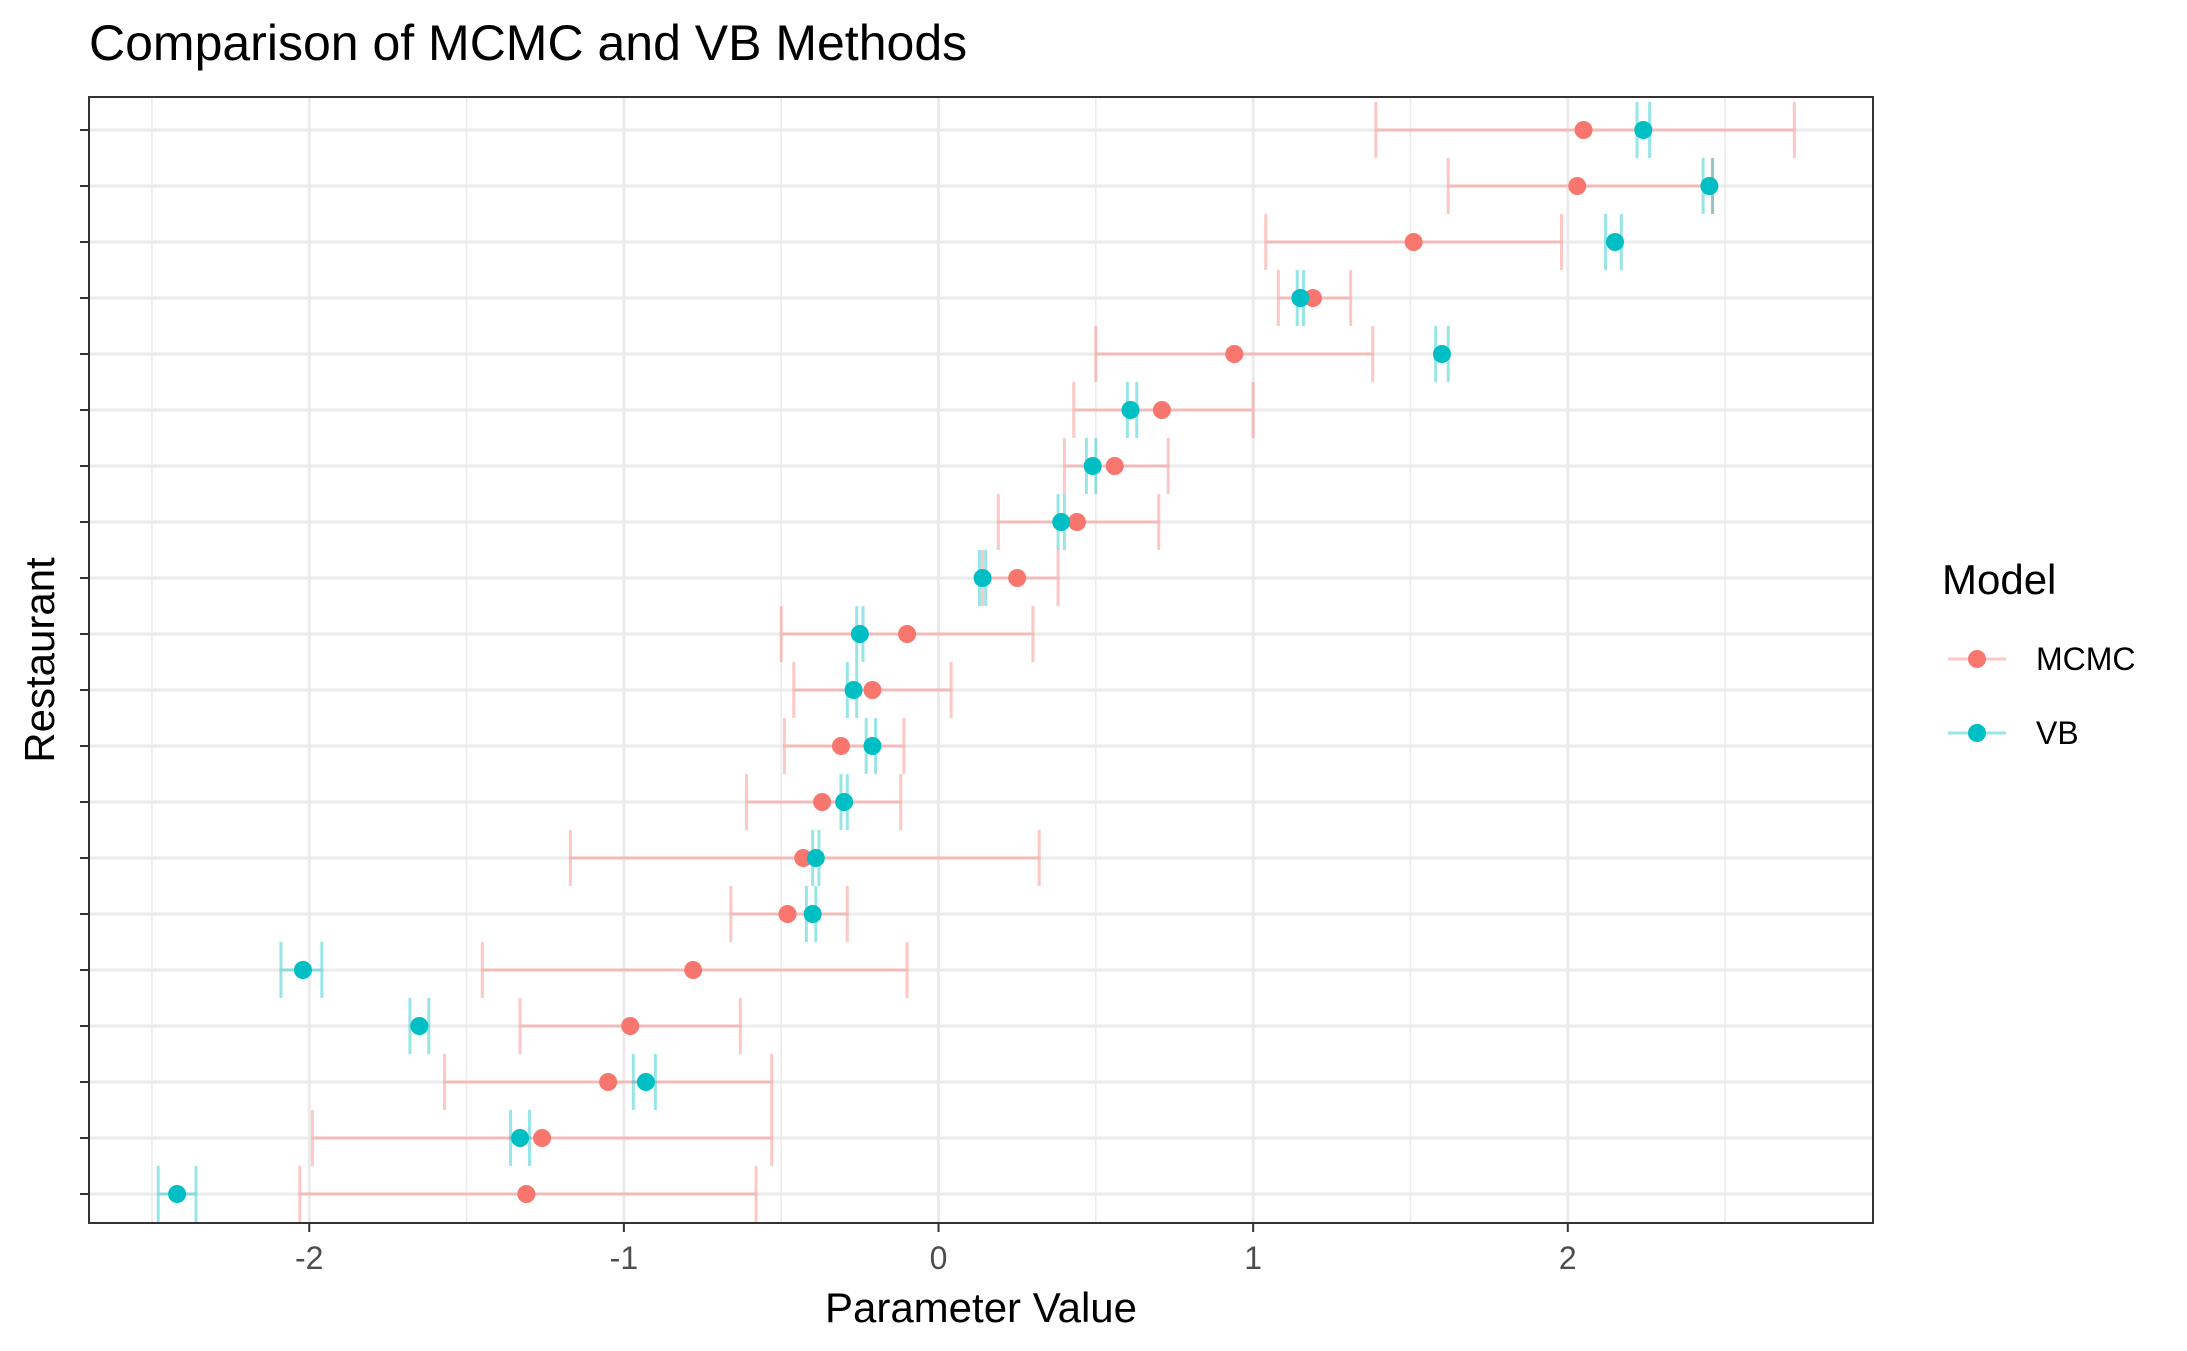 The image size is (2187, 1351). What do you see at coordinates (2057, 733) in the screenshot?
I see `vb-legend-label: VB` at bounding box center [2057, 733].